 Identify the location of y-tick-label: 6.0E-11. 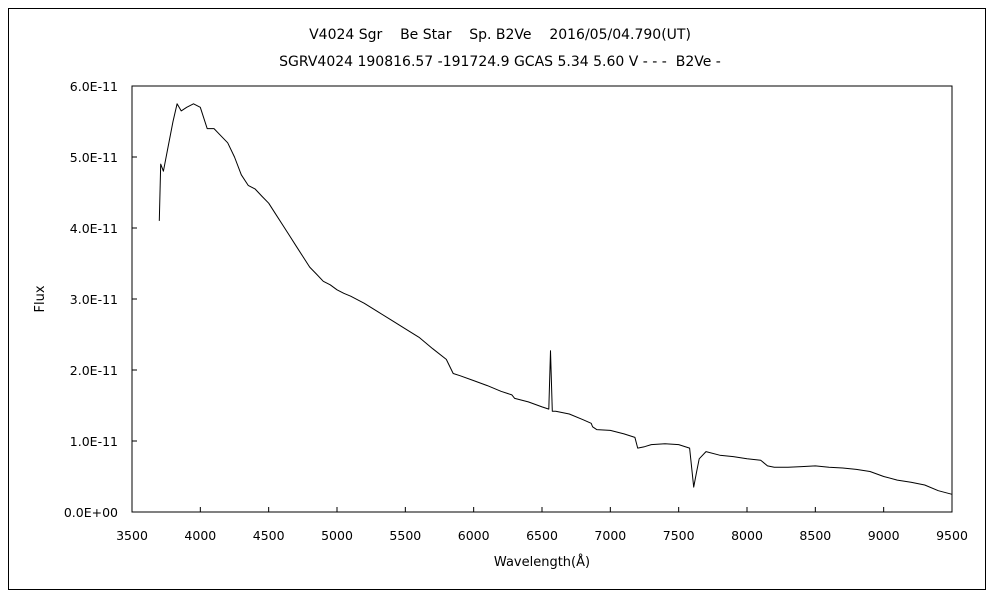
(94, 86).